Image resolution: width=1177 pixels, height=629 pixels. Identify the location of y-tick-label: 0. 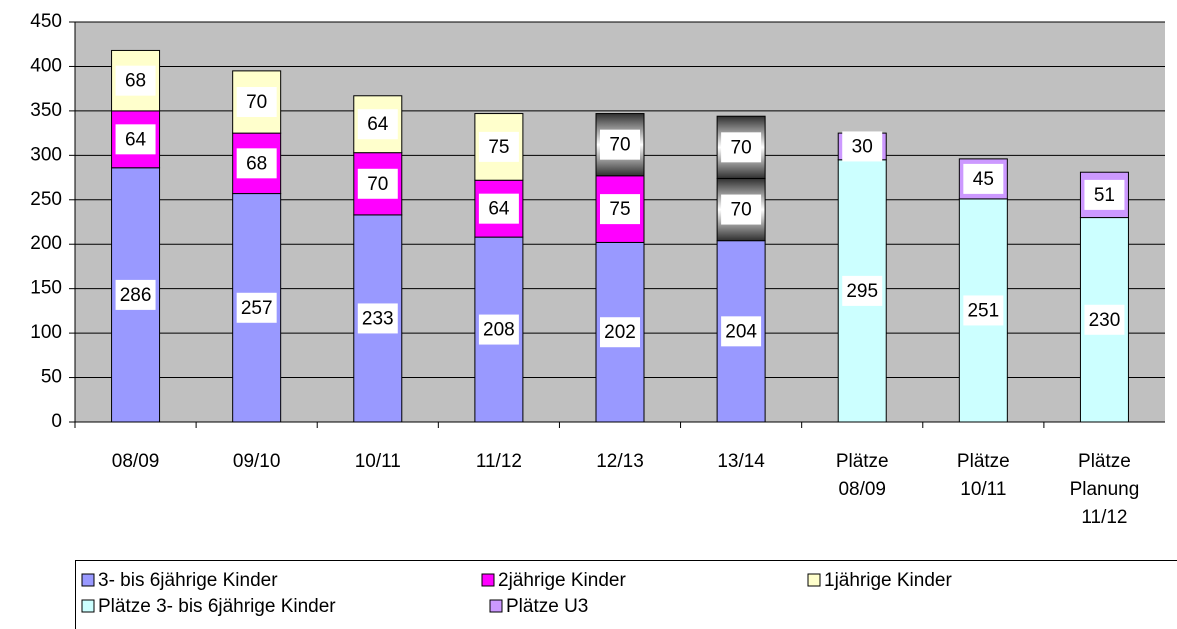
(56, 421).